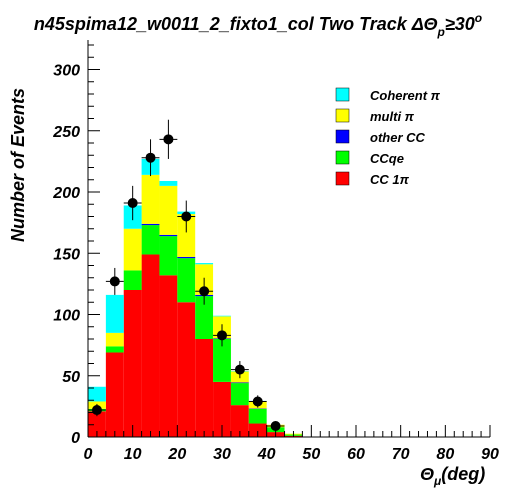 The height and width of the screenshot is (499, 517). I want to click on y-tick-label: 150, so click(66, 254).